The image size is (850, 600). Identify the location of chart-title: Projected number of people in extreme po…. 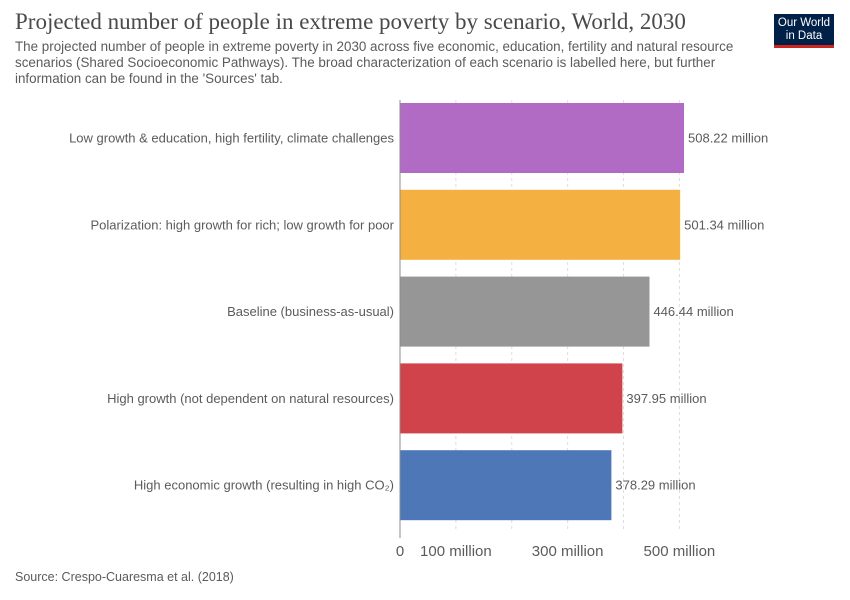
(350, 21).